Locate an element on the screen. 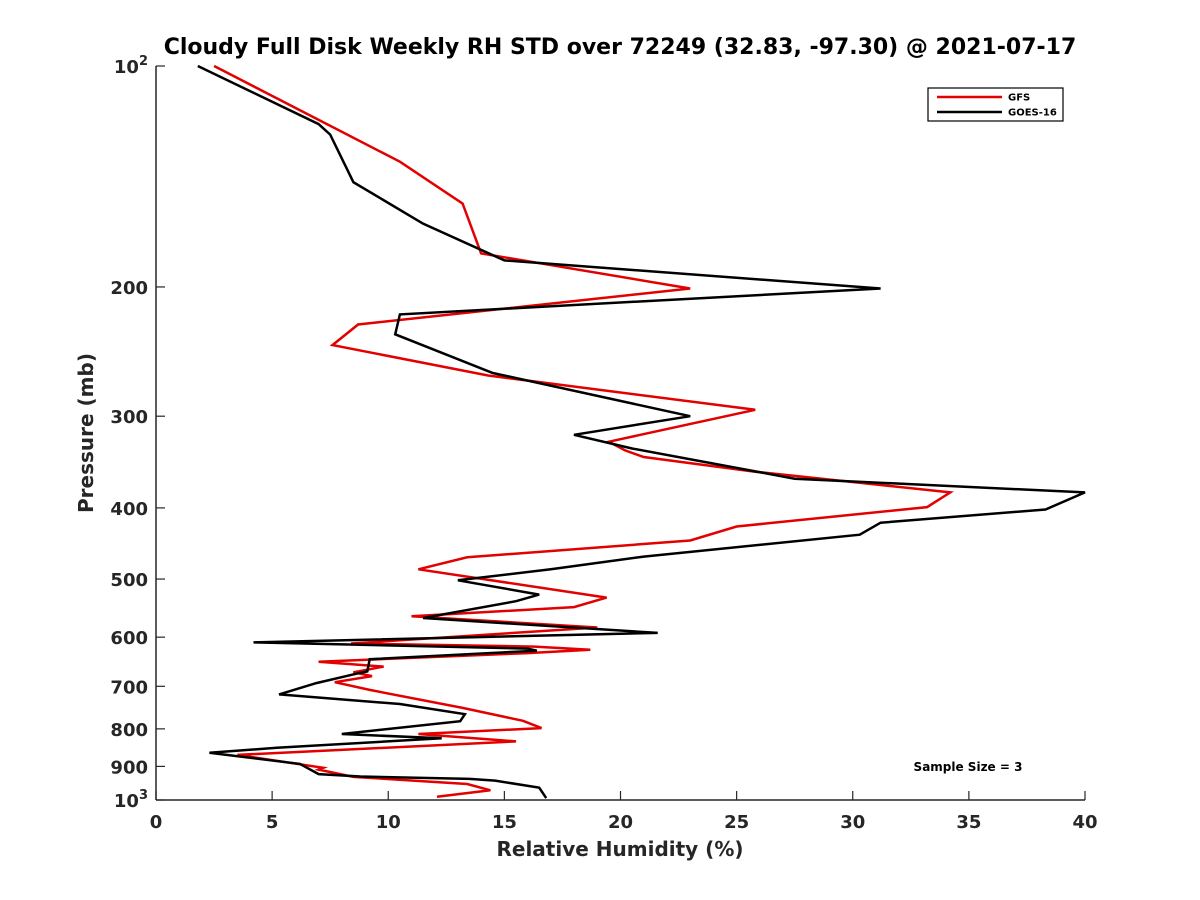 The height and width of the screenshot is (900, 1200). legend-box is located at coordinates (995, 104).